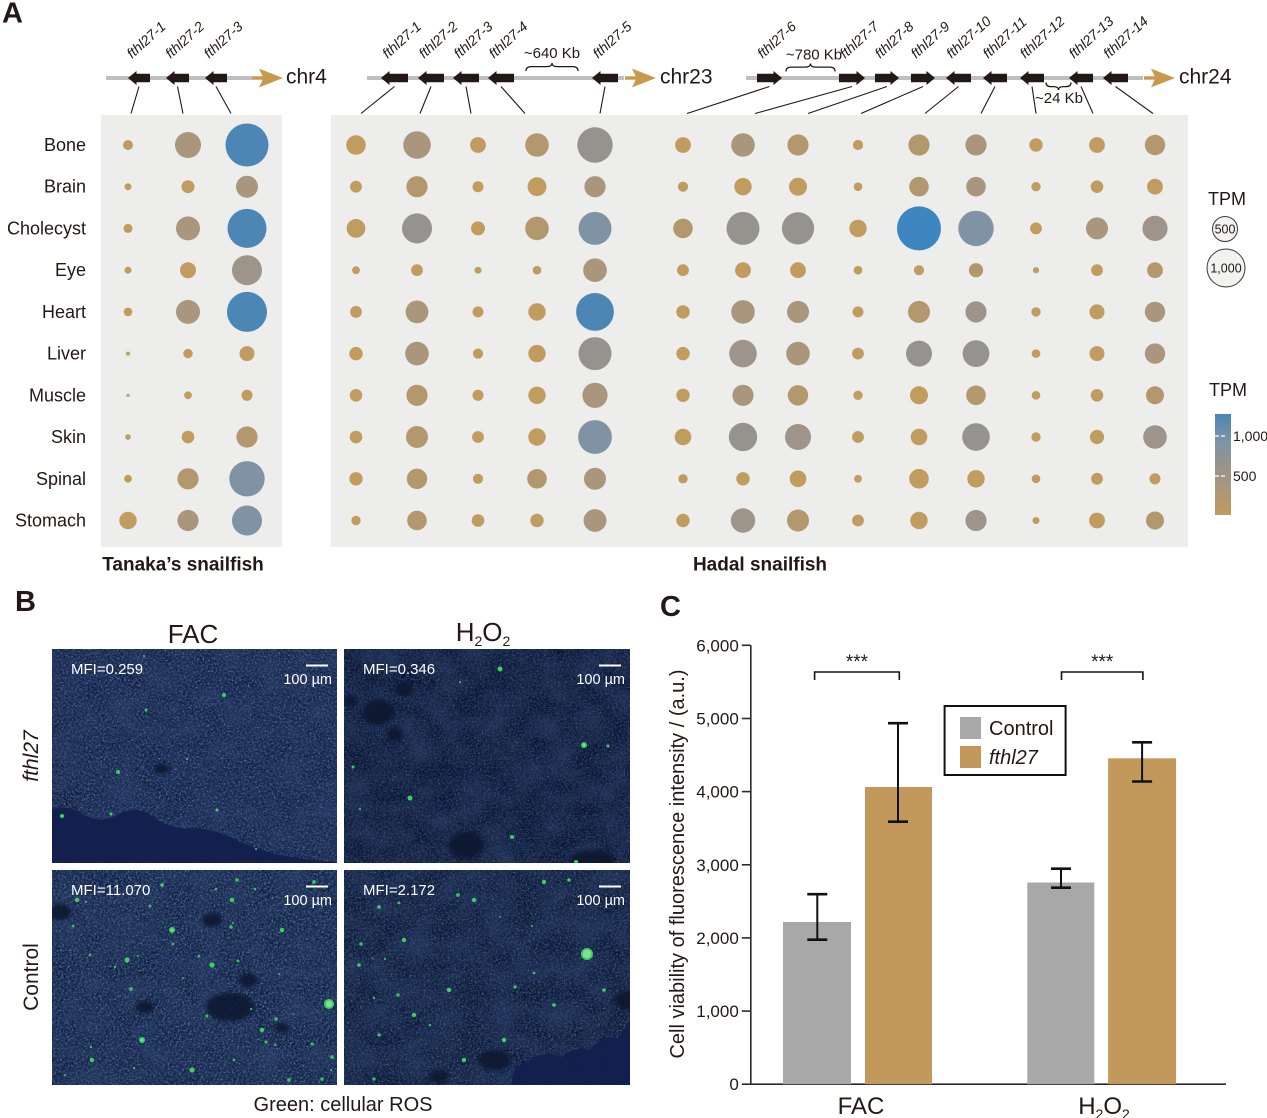 The width and height of the screenshot is (1267, 1118). I want to click on svg-text: Stomach, so click(50, 521).